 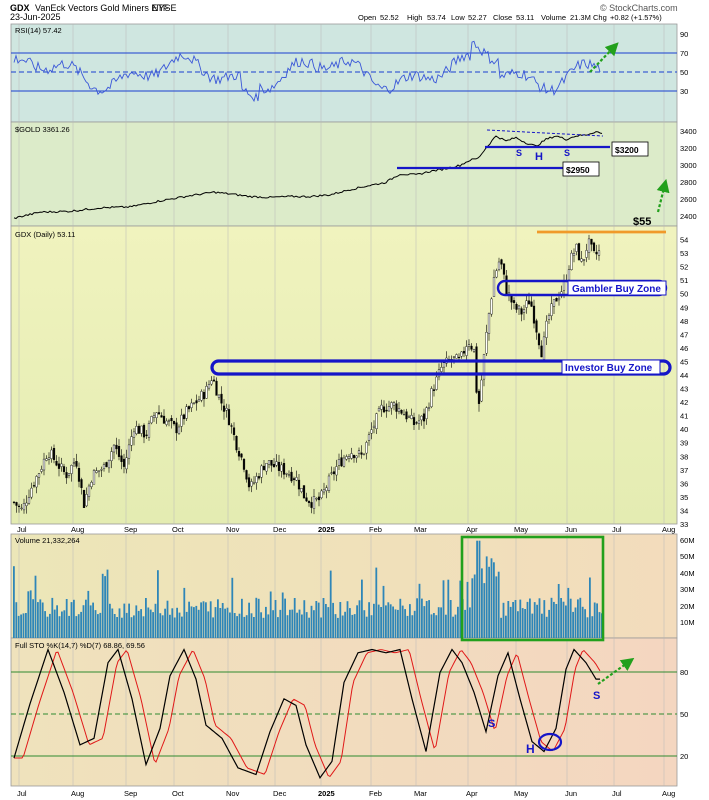 I want to click on price-tick: 50, so click(x=684, y=294).